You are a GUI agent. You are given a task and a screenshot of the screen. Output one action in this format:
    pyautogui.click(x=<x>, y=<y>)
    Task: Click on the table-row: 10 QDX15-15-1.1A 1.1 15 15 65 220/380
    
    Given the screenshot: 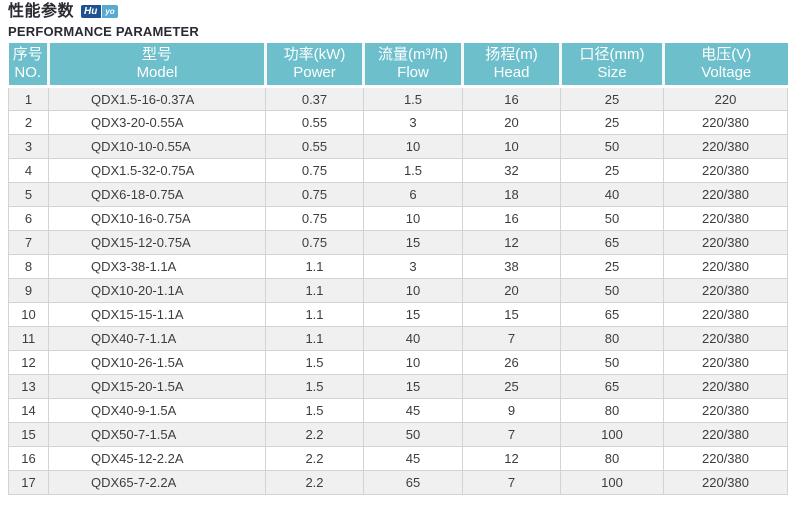 What is the action you would take?
    pyautogui.click(x=398, y=314)
    